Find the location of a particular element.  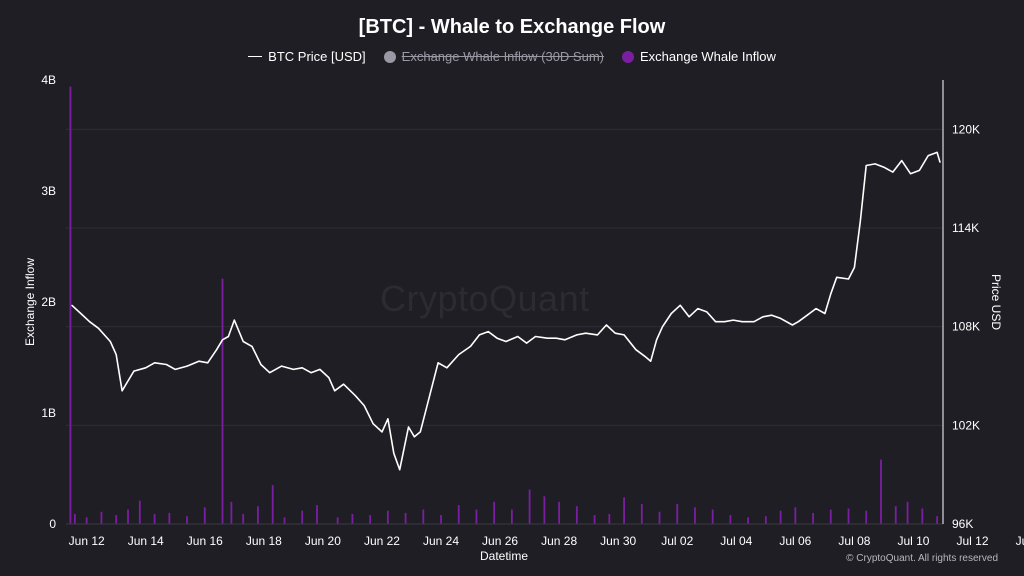

y-right-axis-title: Price USD is located at coordinates (996, 302).